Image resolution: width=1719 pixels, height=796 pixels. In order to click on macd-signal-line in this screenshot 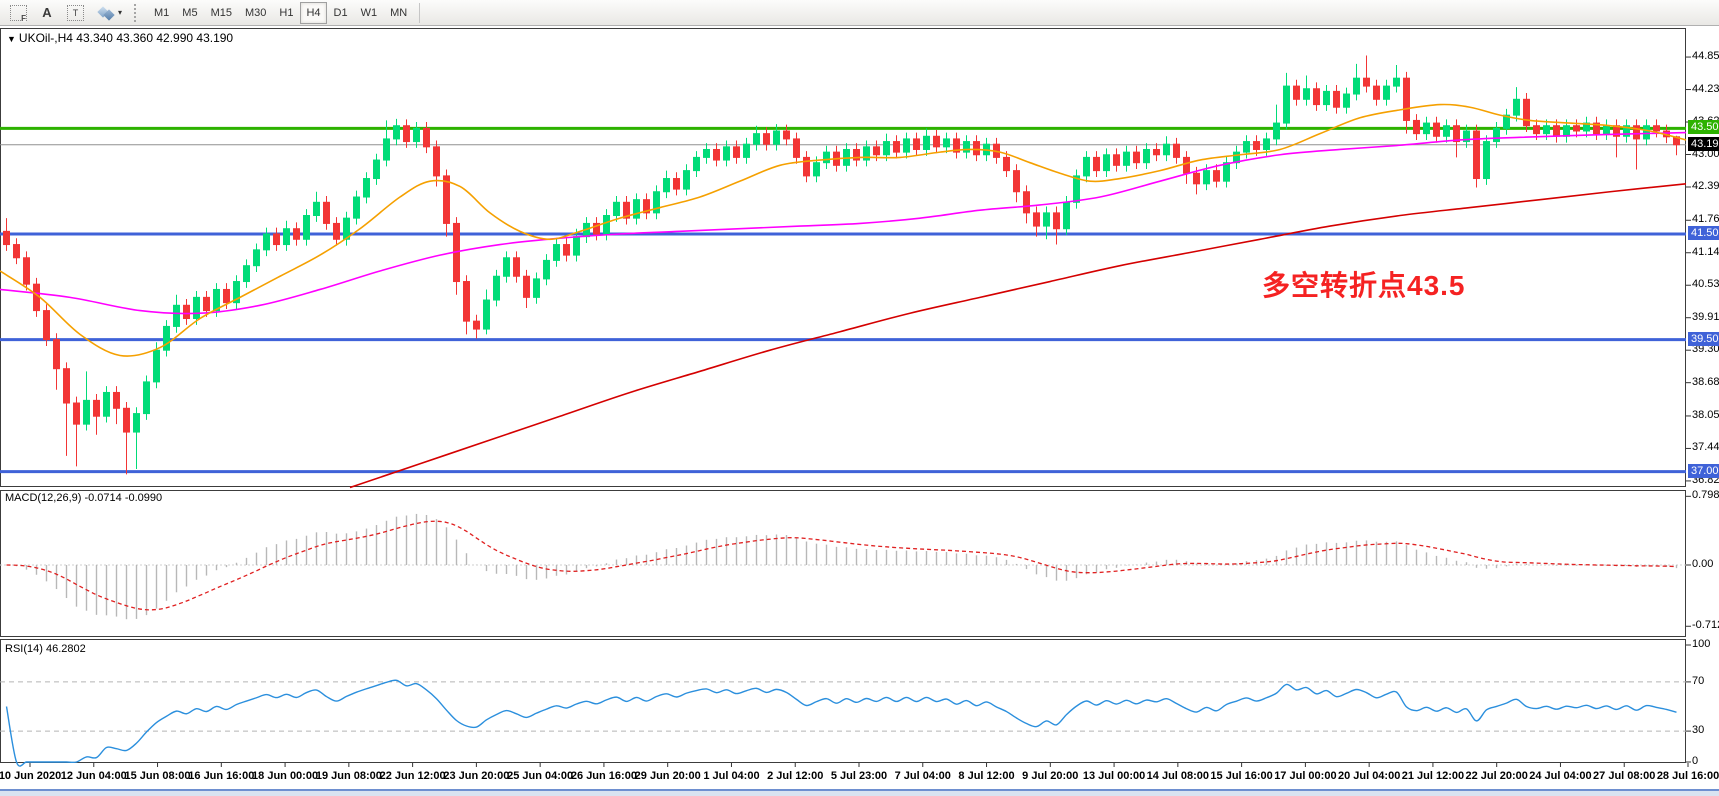, I will do `click(841, 565)`.